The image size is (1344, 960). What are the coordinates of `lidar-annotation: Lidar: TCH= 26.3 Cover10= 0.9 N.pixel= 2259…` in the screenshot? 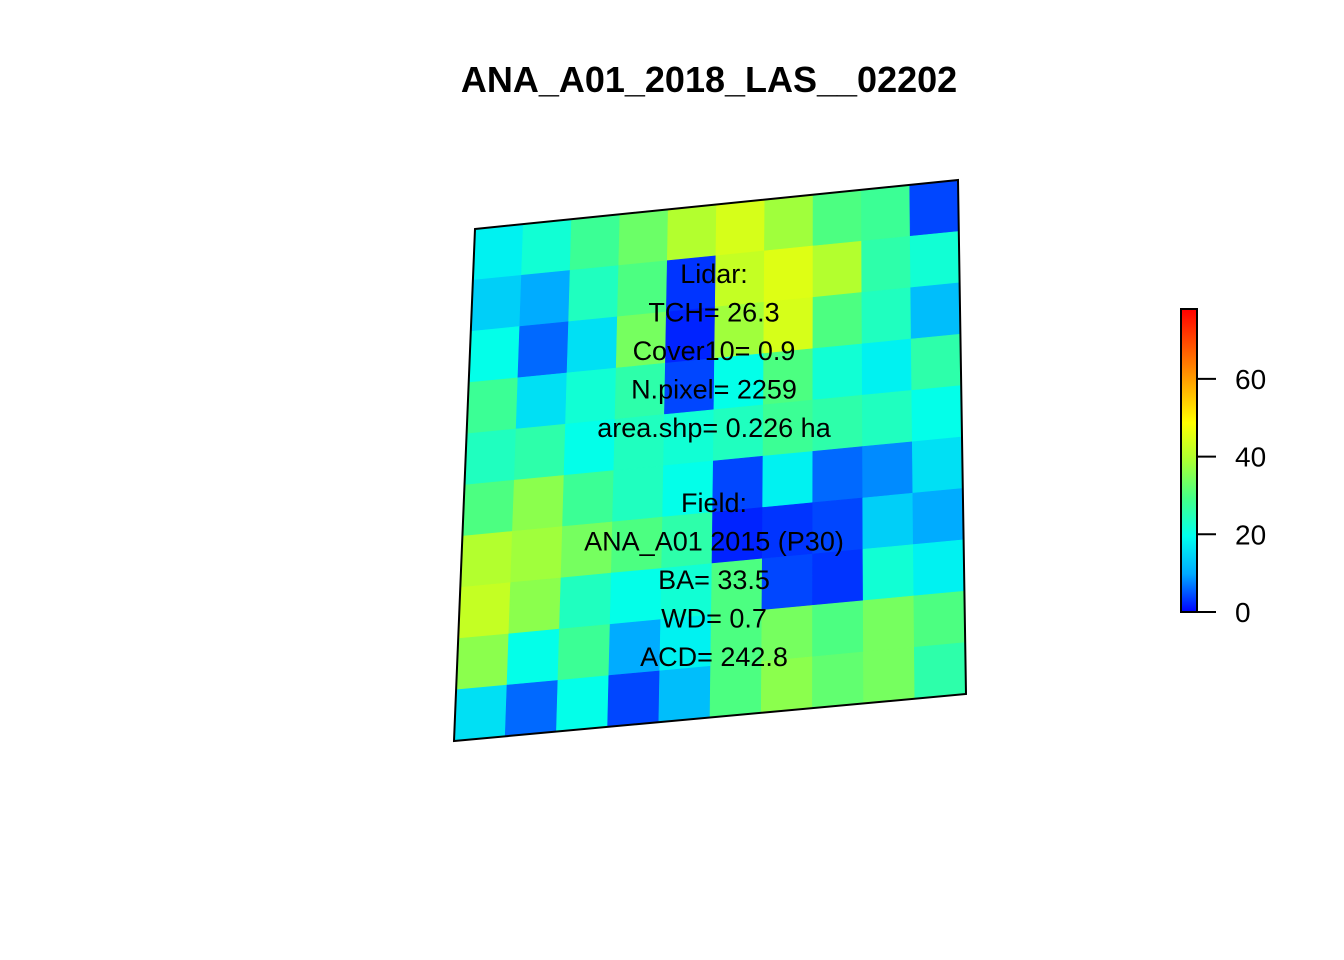 It's located at (714, 351).